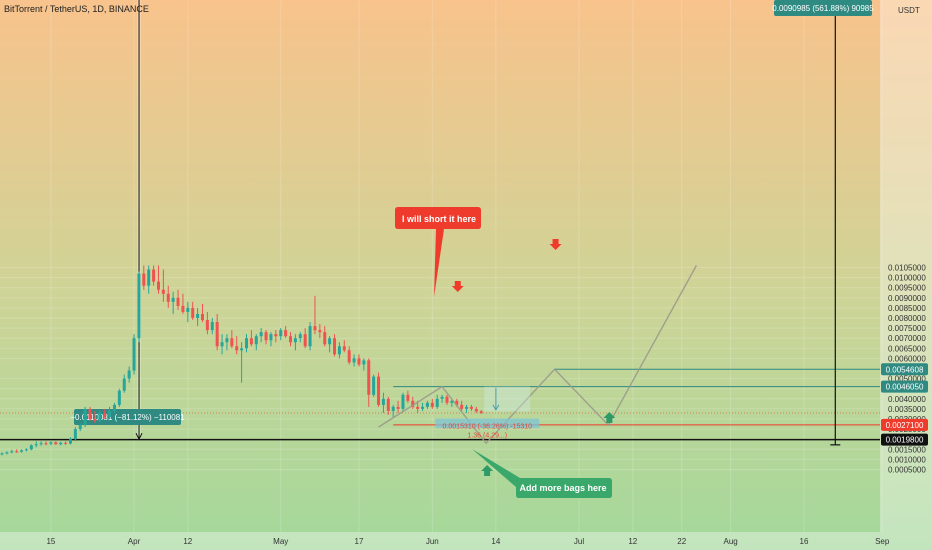  I want to click on add-callout: Add more bags here, so click(542, 473).